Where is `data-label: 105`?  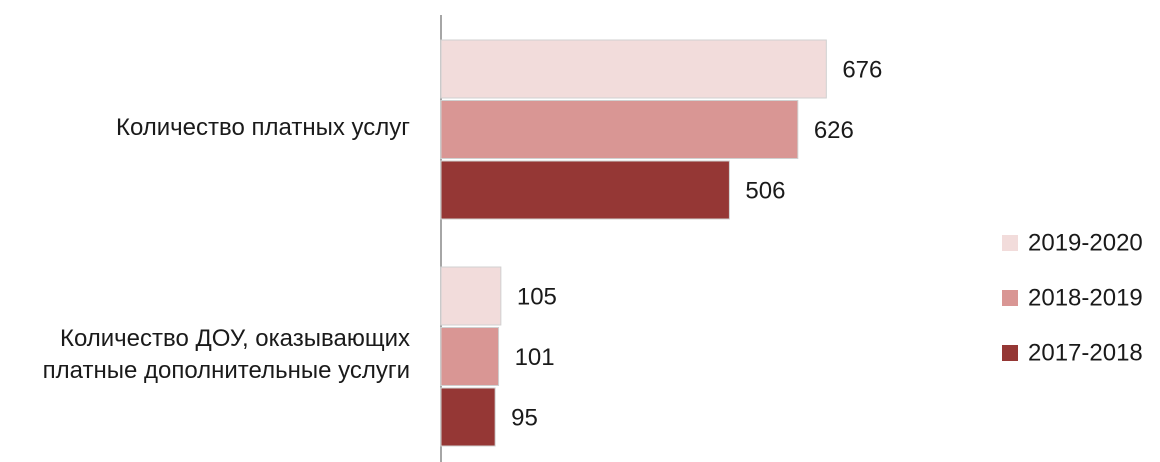 data-label: 105 is located at coordinates (537, 296).